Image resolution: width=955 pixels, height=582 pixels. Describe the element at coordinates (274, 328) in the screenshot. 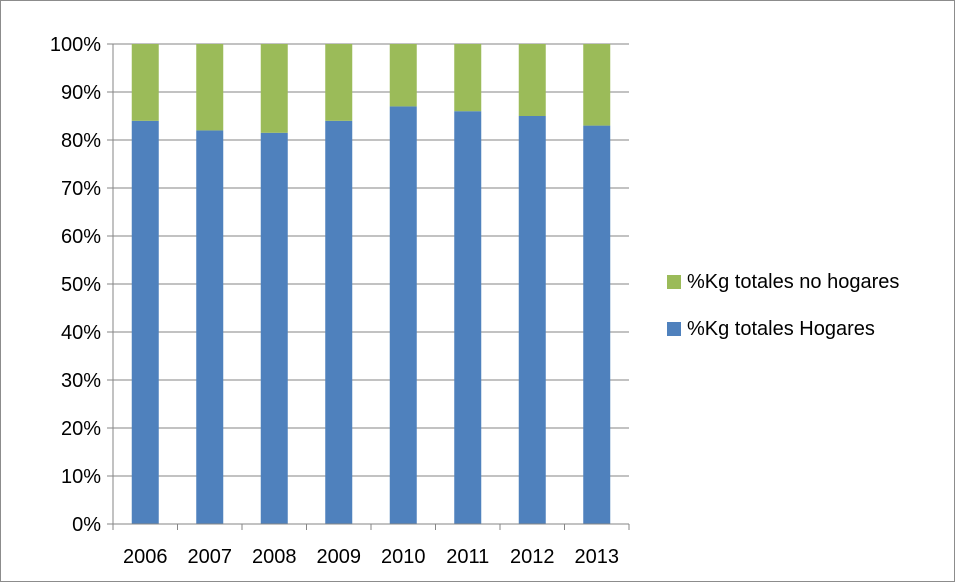

I see `bar-hogares-2008` at that location.